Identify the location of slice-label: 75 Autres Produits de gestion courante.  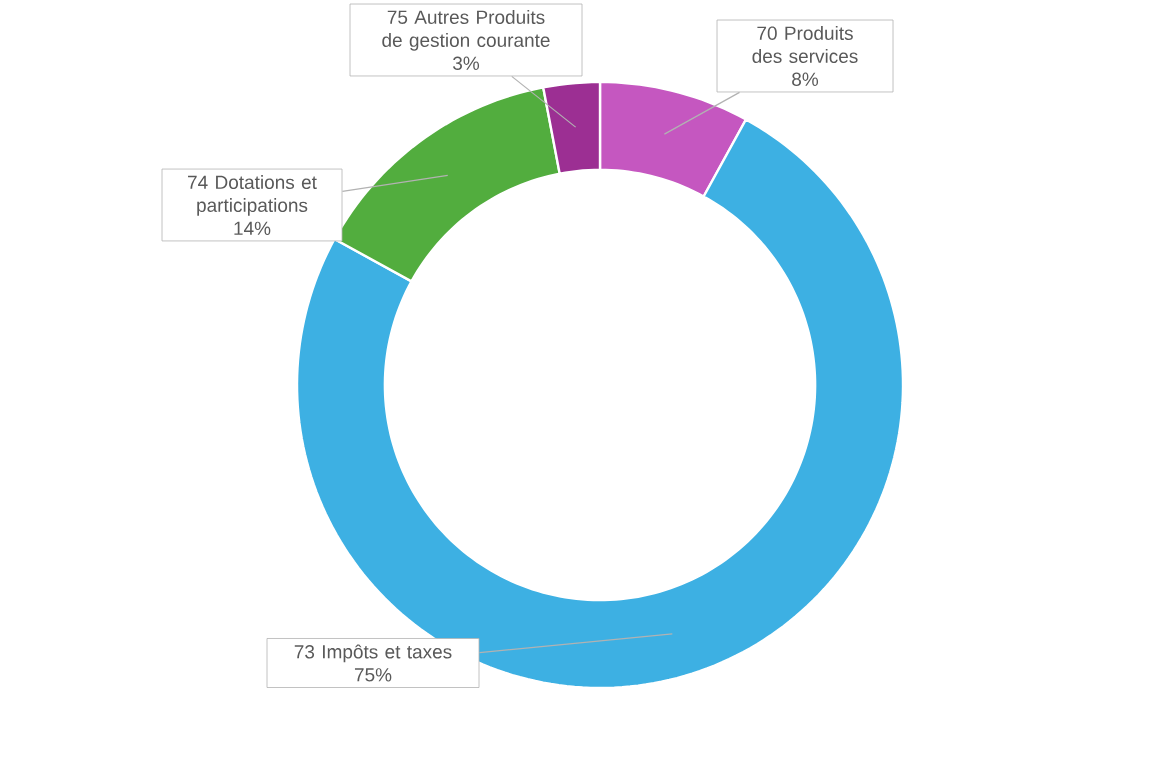
(466, 30).